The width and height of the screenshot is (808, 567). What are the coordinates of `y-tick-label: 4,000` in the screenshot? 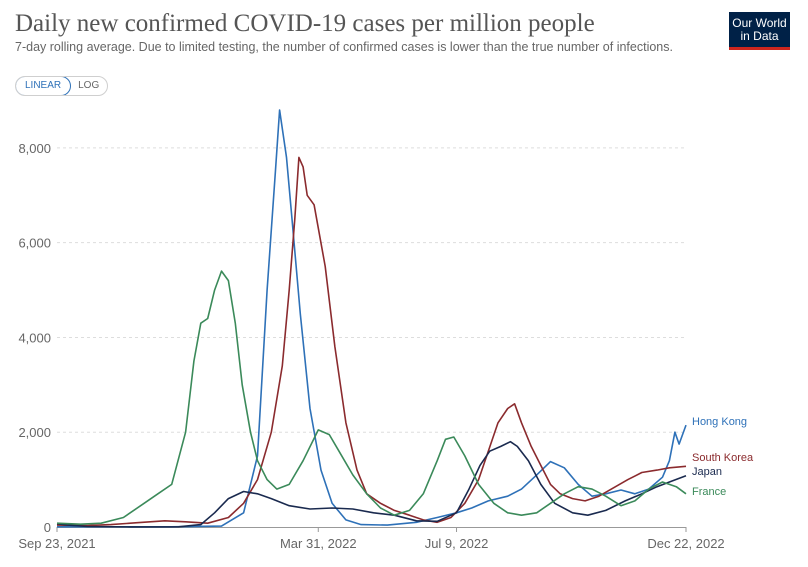 It's located at (34, 337).